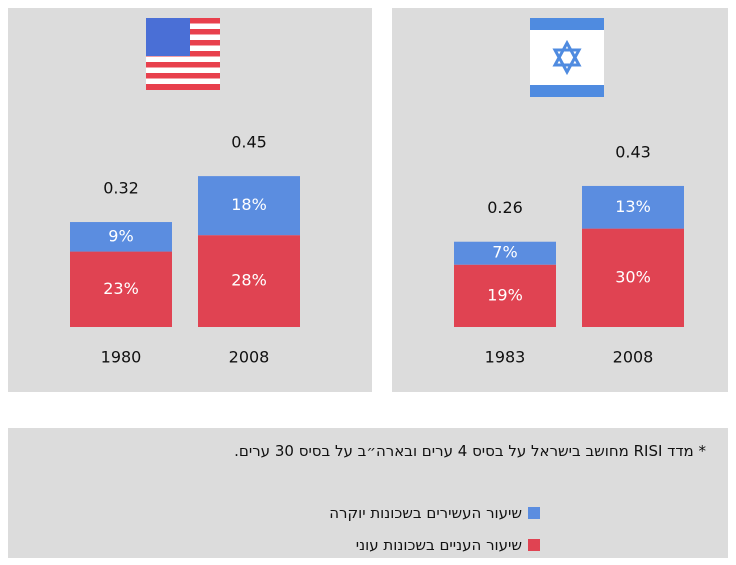 The height and width of the screenshot is (565, 736). I want to click on legend-item: שיעור העשירים בשכונות יוקרה, so click(434, 513).